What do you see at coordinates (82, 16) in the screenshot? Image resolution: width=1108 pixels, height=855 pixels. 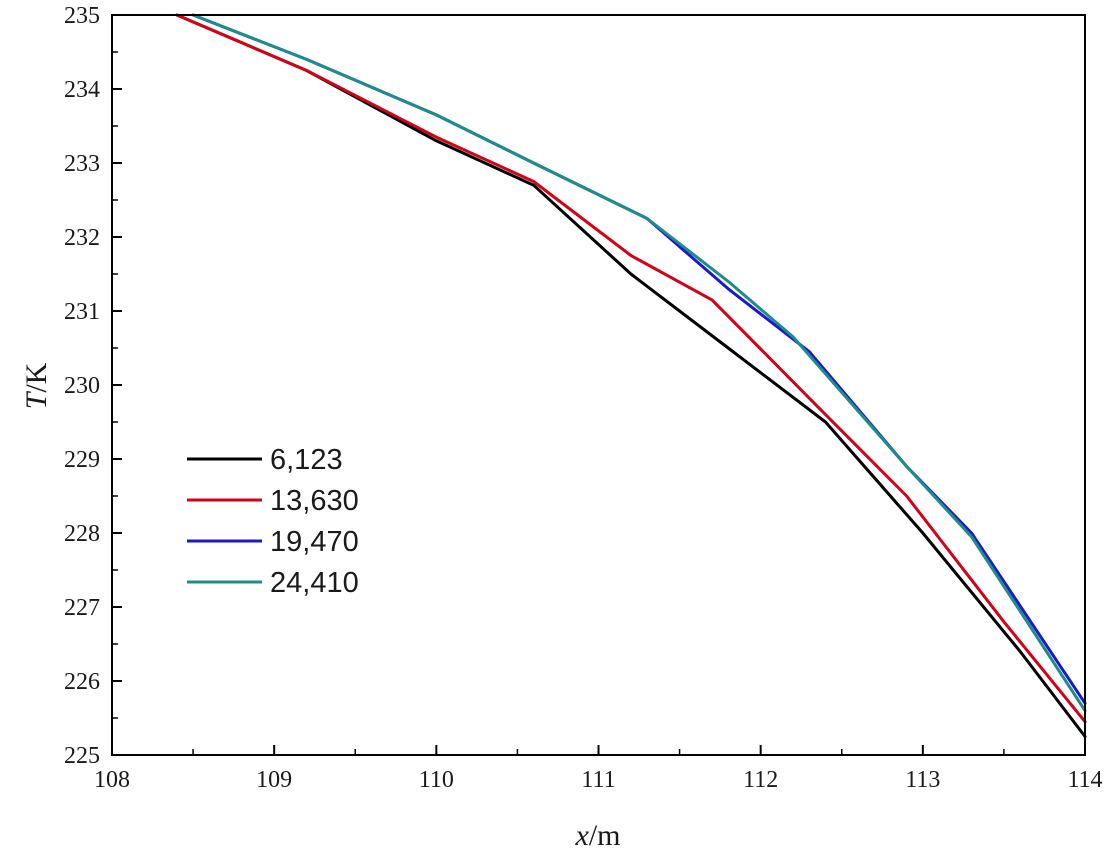 I see `y-tick-label: 235` at bounding box center [82, 16].